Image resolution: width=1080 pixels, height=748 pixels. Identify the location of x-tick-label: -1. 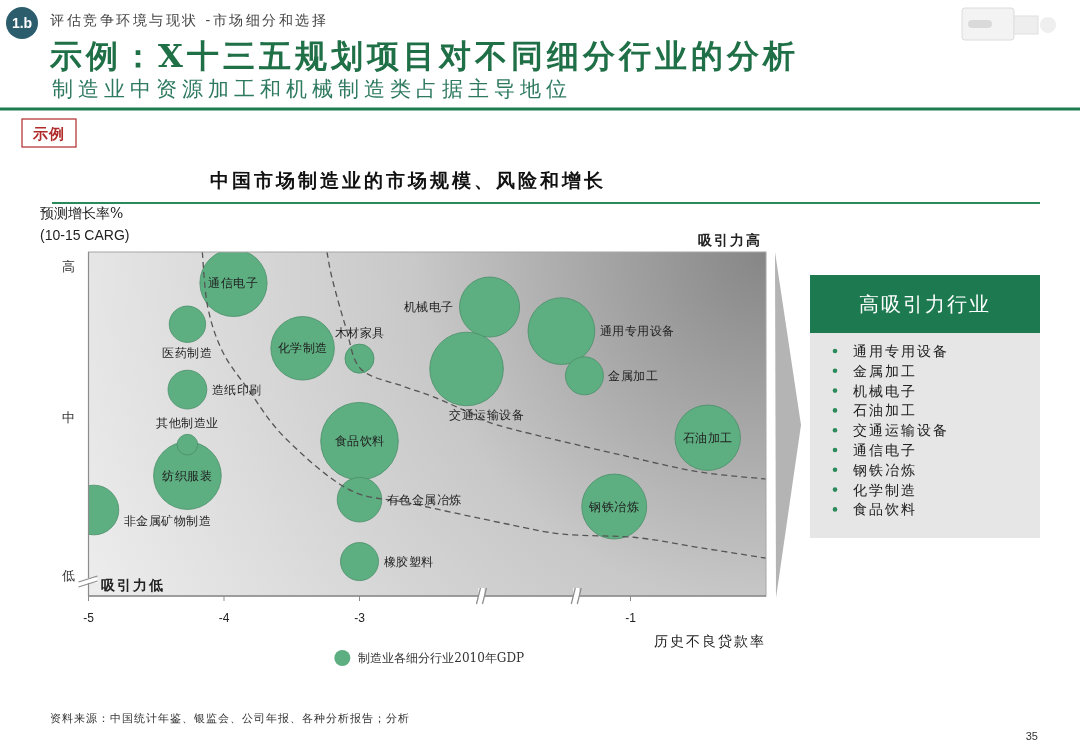
(631, 618).